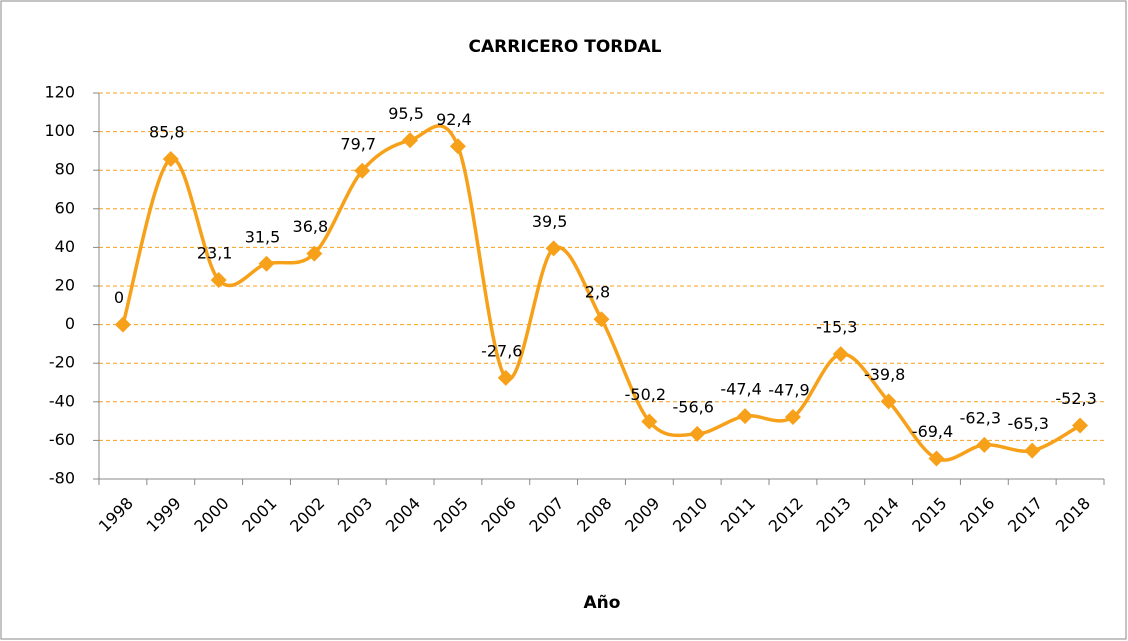  What do you see at coordinates (59, 130) in the screenshot?
I see `y-tick-label: 100` at bounding box center [59, 130].